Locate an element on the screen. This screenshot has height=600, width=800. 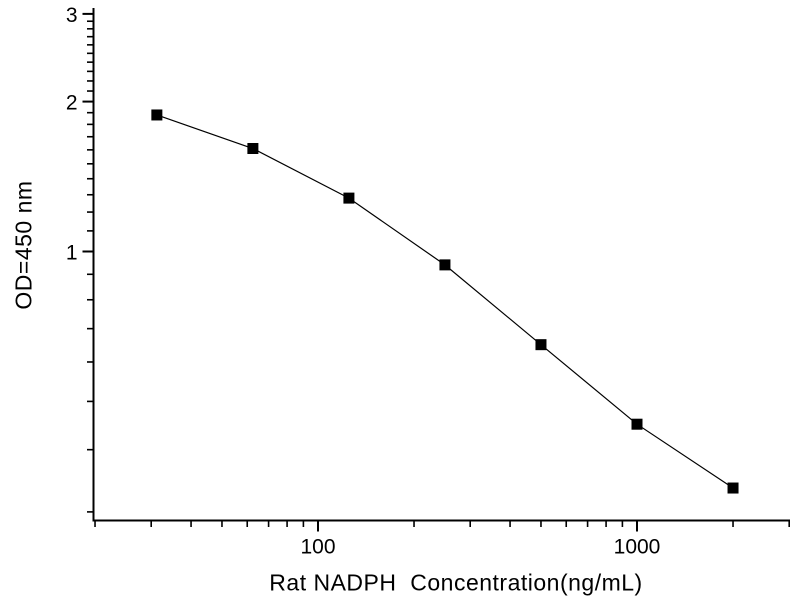
y-tick-label: 1 is located at coordinates (72, 253).